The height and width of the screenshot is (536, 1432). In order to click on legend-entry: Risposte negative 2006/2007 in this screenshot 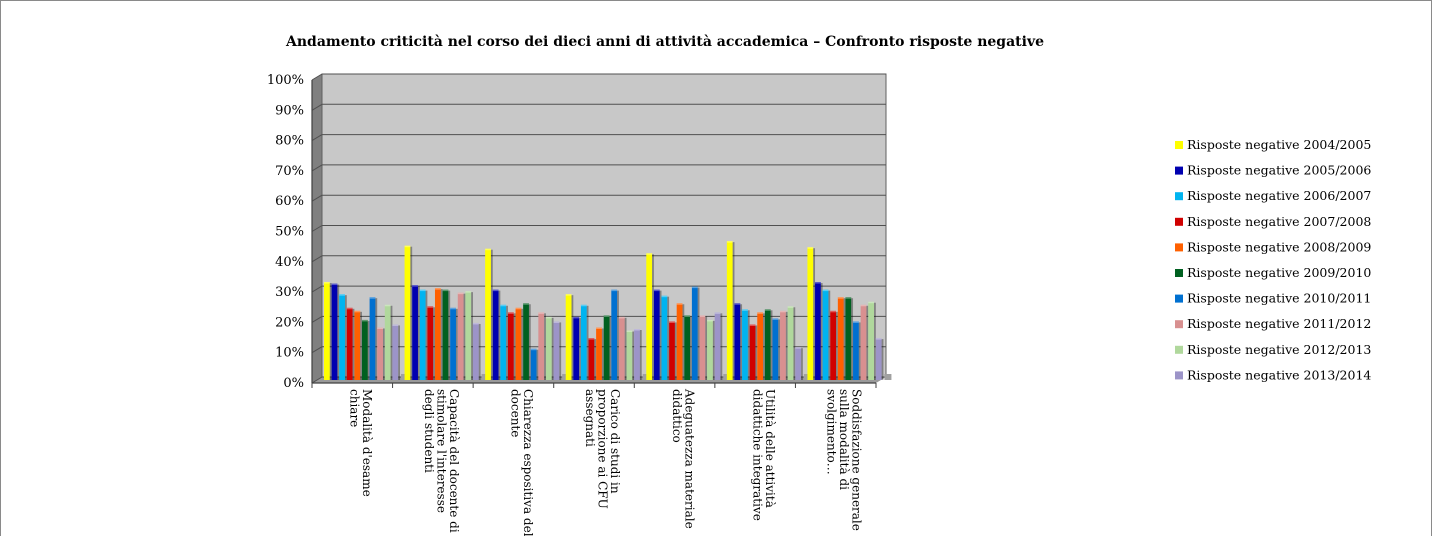, I will do `click(1273, 195)`.